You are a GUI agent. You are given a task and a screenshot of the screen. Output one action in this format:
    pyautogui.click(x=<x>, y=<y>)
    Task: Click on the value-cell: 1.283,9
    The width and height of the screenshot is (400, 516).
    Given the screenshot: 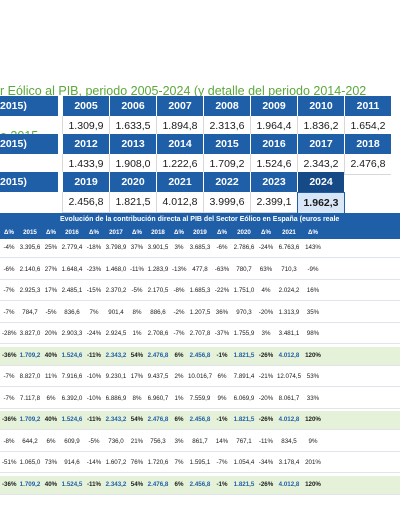 What is the action you would take?
    pyautogui.click(x=158, y=269)
    